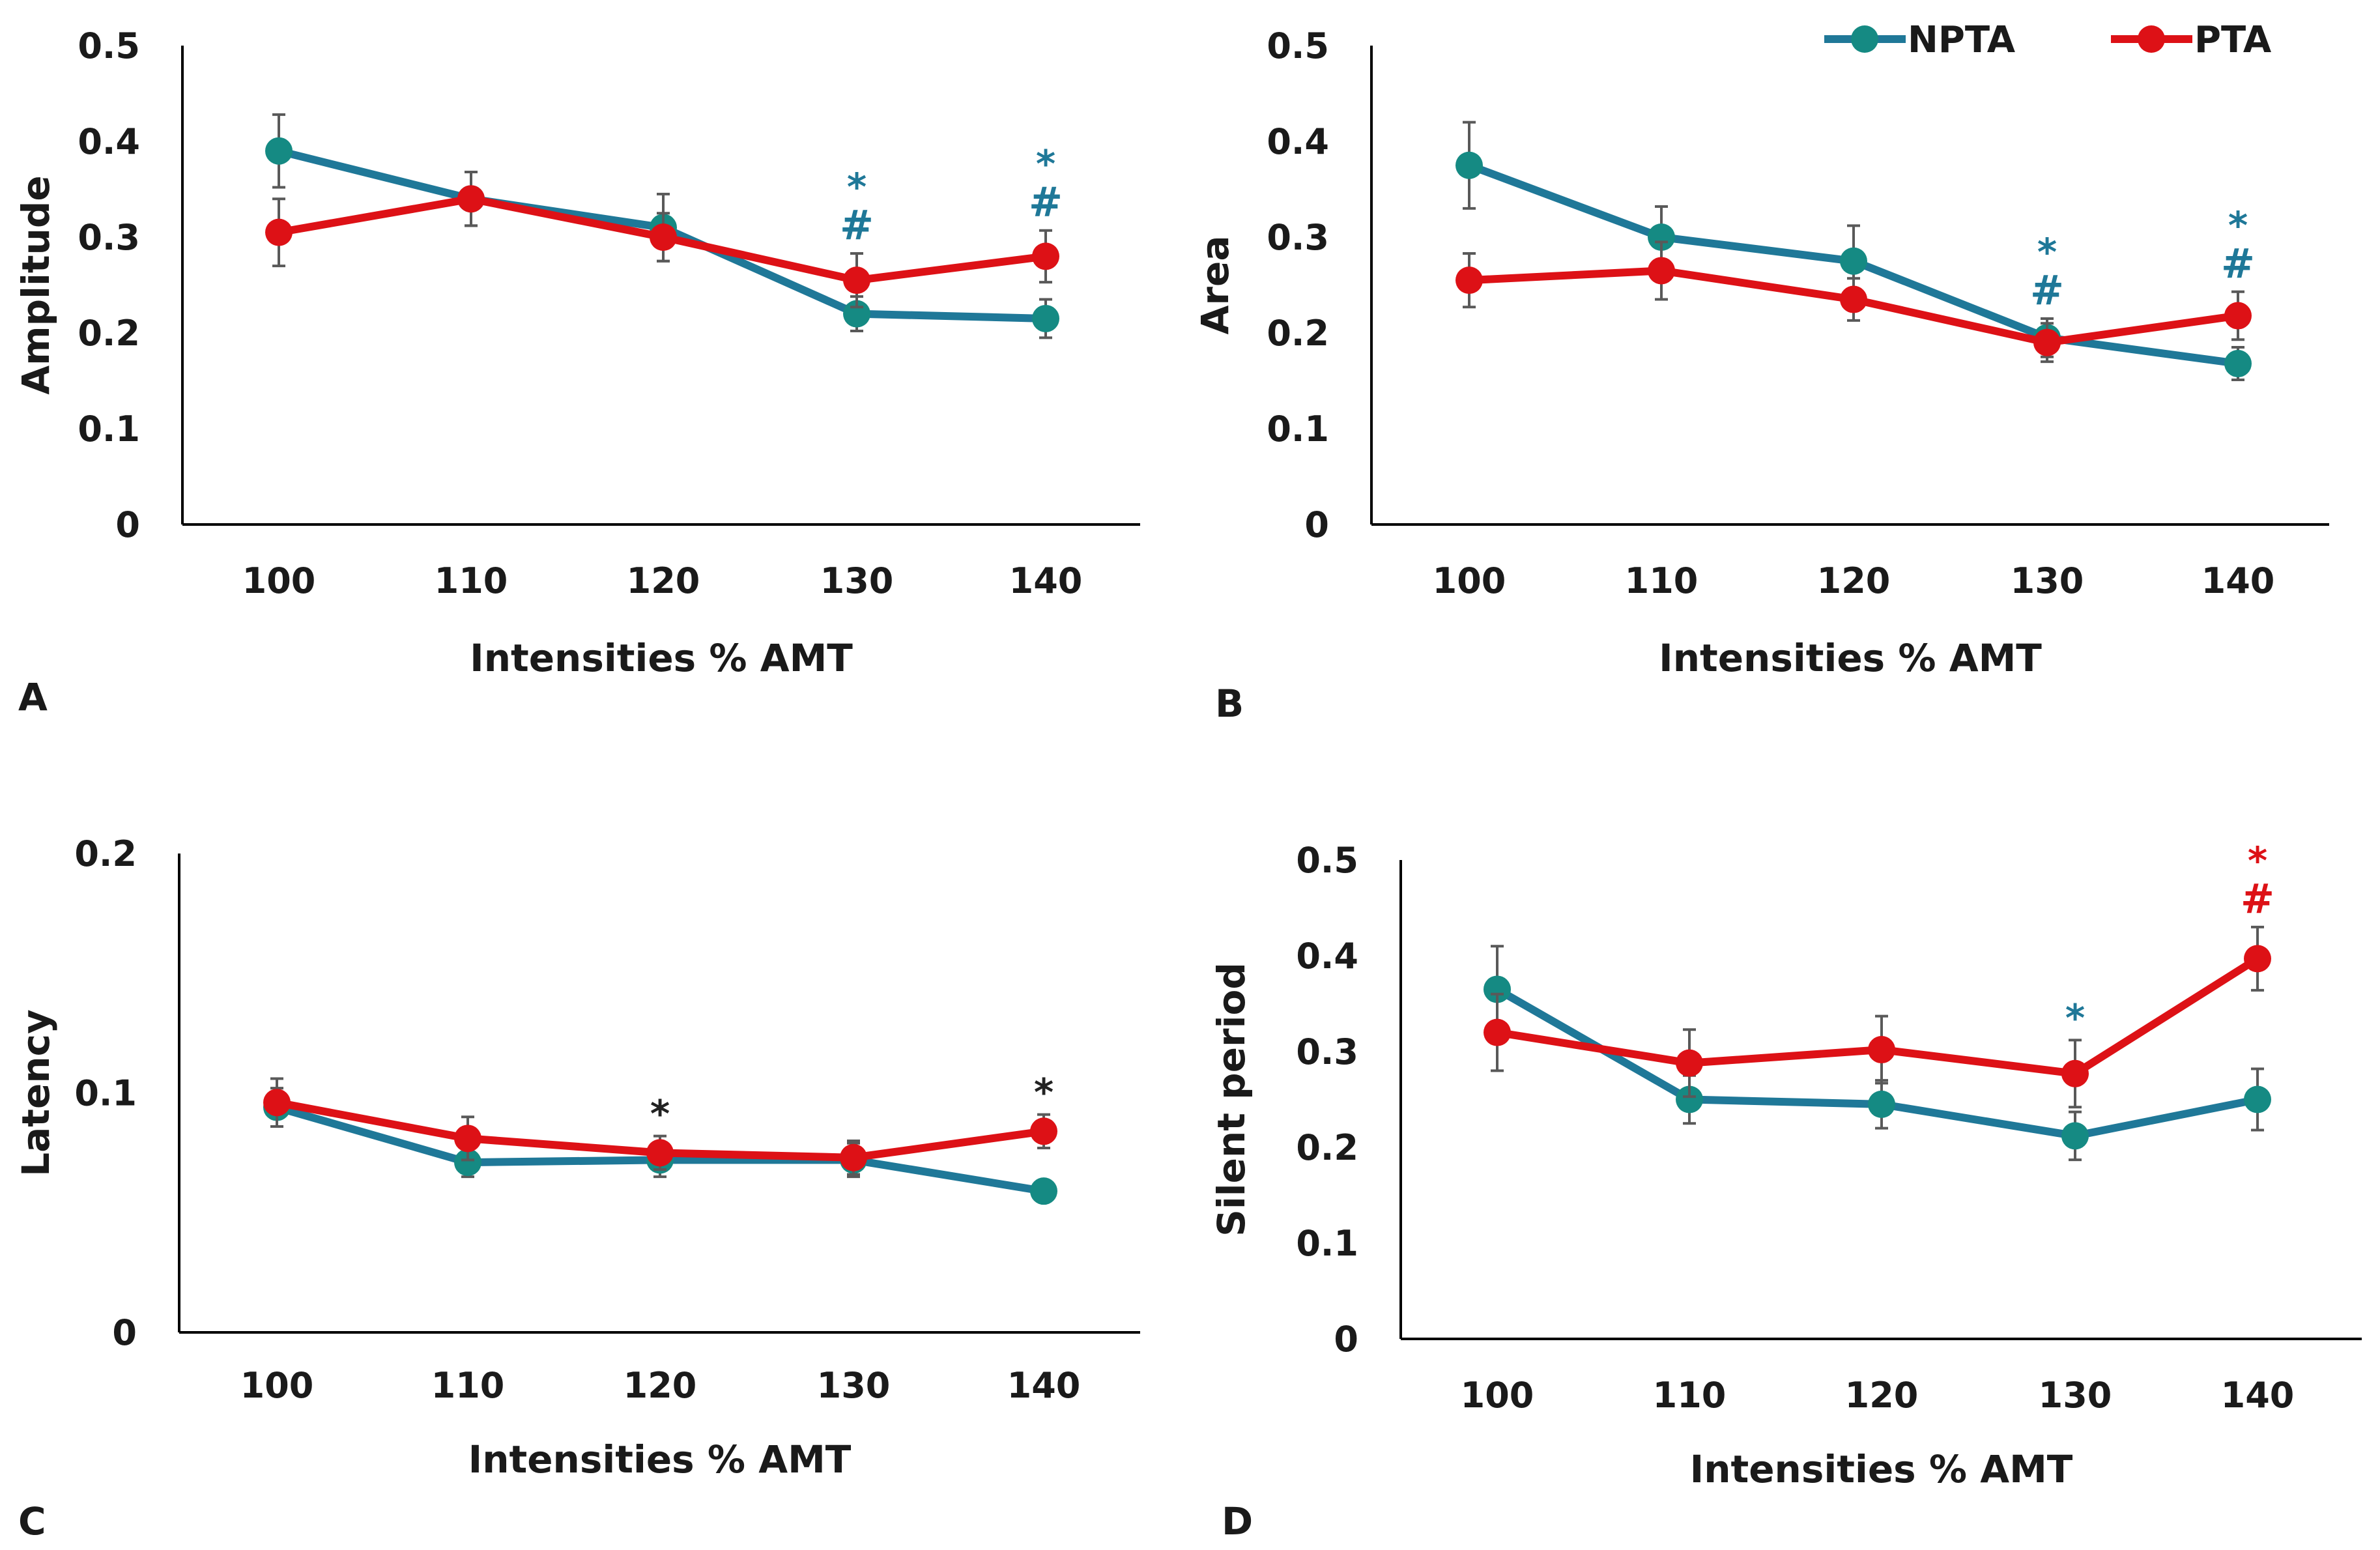 This screenshot has width=2380, height=1550. I want to click on panel-label: C, so click(32, 1521).